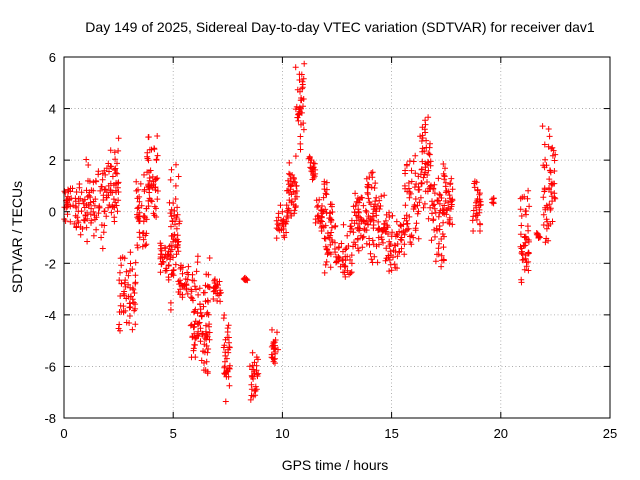 The width and height of the screenshot is (640, 480). Describe the element at coordinates (52, 57) in the screenshot. I see `y-tick-label: 6` at that location.